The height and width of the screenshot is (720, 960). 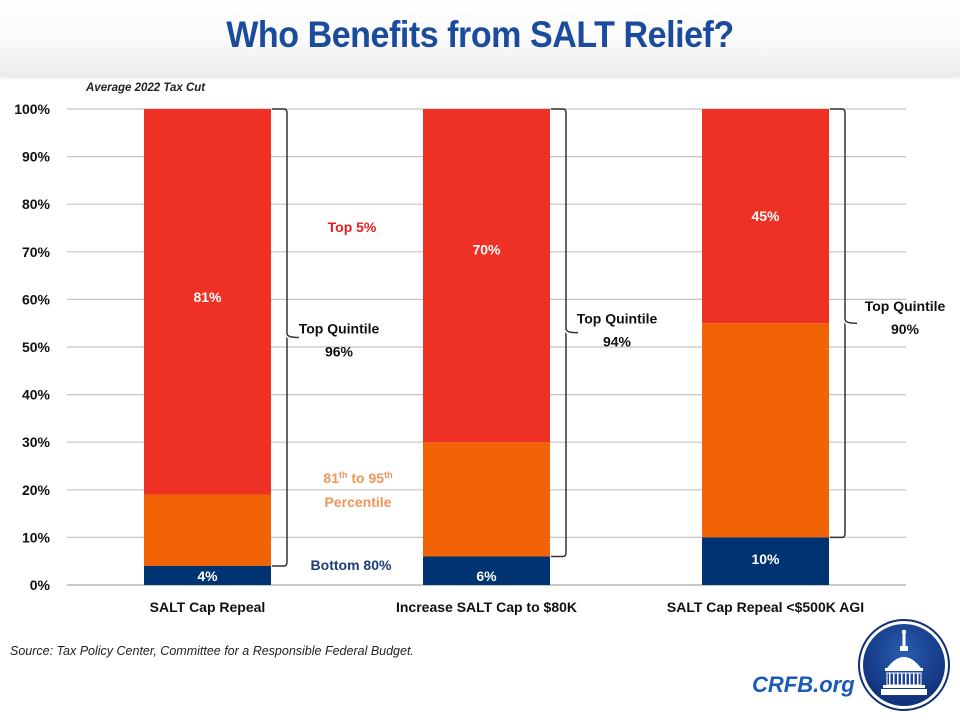 What do you see at coordinates (36, 204) in the screenshot?
I see `y-tick-label: 80%` at bounding box center [36, 204].